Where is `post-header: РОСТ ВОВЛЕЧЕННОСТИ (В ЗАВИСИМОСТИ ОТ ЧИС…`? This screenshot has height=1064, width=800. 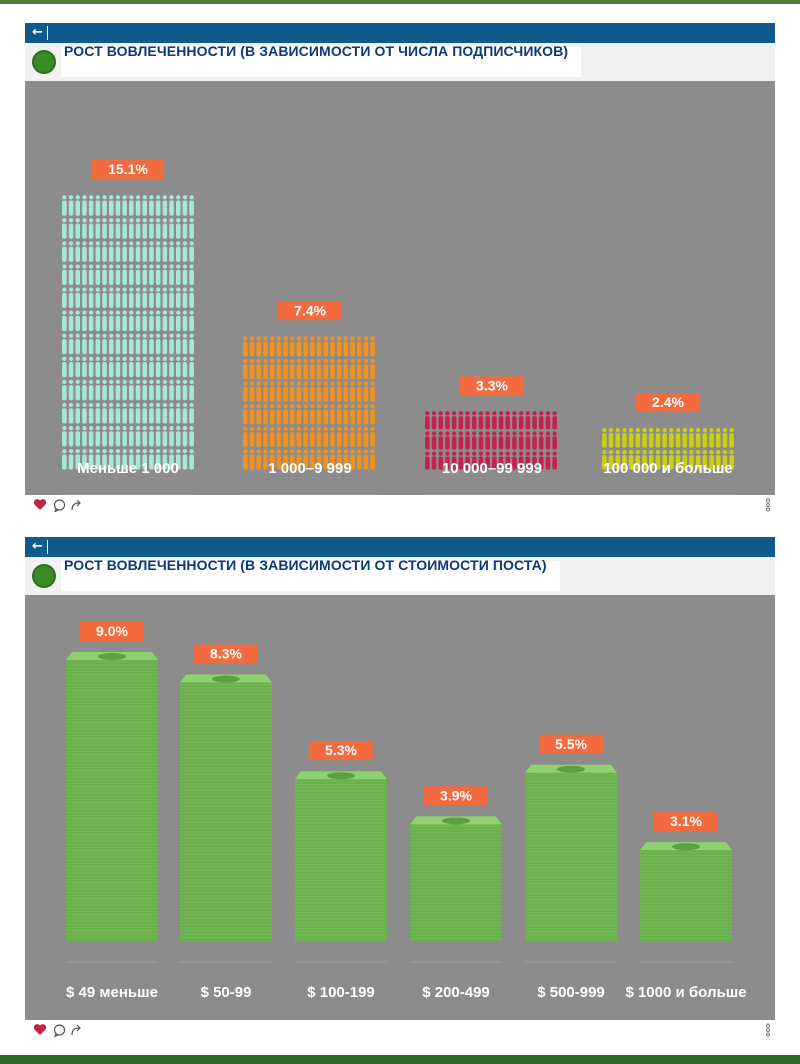
post-header: РОСТ ВОВЛЕЧЕННОСТИ (В ЗАВИСИМОСТИ ОТ ЧИС… is located at coordinates (400, 62).